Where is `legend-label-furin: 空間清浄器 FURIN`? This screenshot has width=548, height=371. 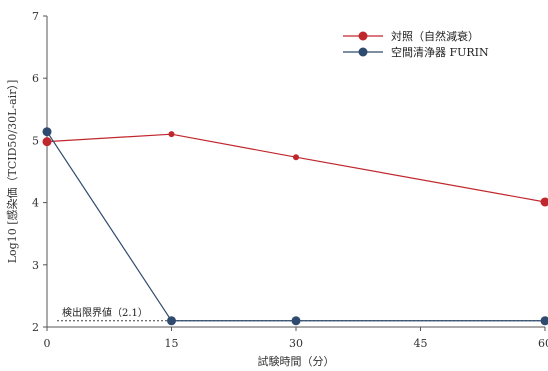
legend-label-furin: 空間清浄器 FURIN is located at coordinates (440, 52).